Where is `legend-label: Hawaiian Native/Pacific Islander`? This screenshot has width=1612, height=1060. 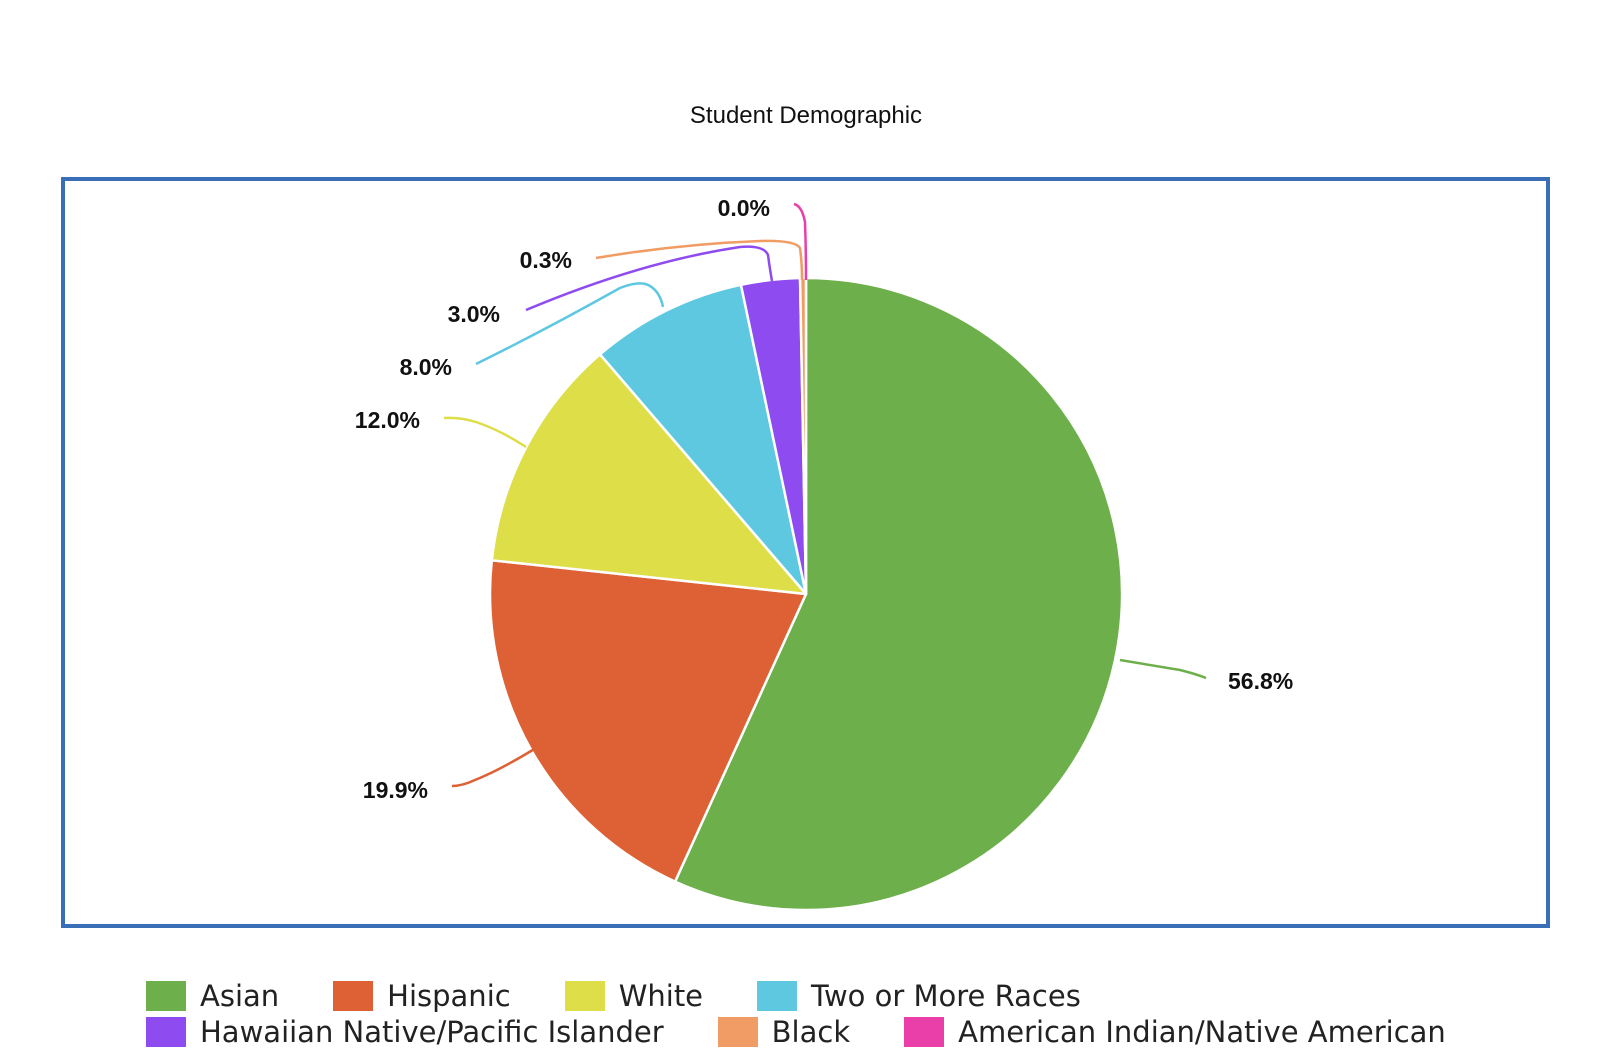
legend-label: Hawaiian Native/Pacific Islander is located at coordinates (432, 1032).